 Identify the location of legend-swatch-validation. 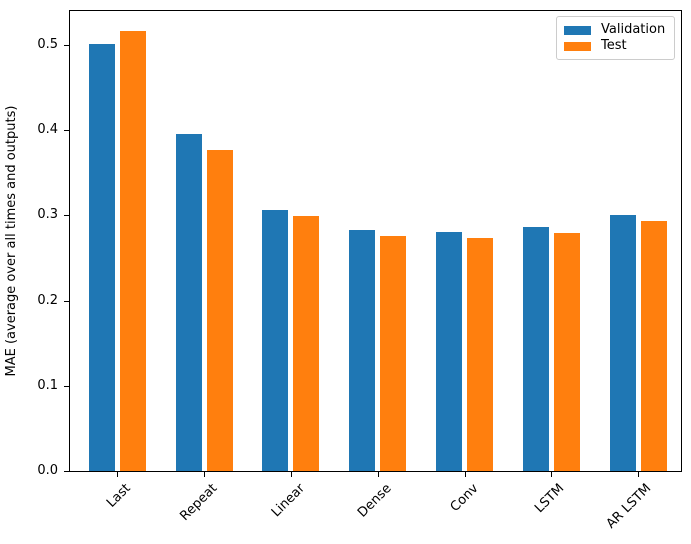
(577, 30).